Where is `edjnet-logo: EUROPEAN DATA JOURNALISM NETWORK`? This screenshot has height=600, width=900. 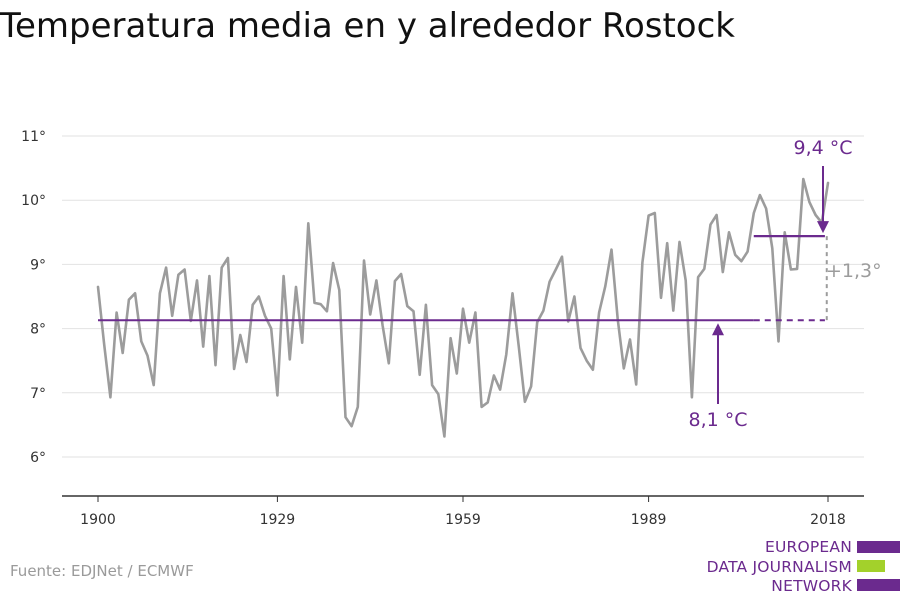
edjnet-logo: EUROPEAN DATA JOURNALISM NETWORK is located at coordinates (800, 568).